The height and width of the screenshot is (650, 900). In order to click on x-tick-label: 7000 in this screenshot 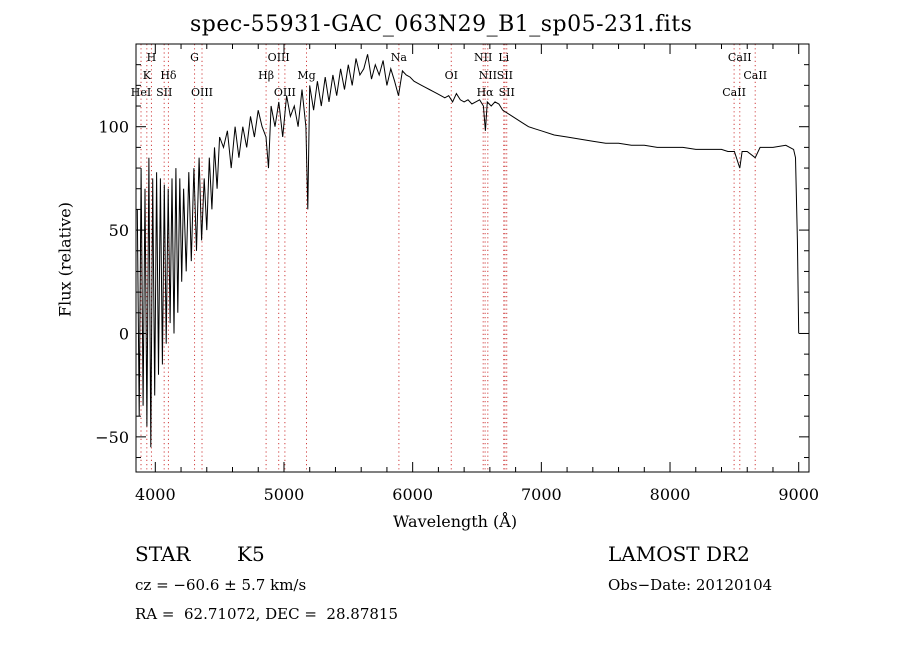, I will do `click(541, 494)`.